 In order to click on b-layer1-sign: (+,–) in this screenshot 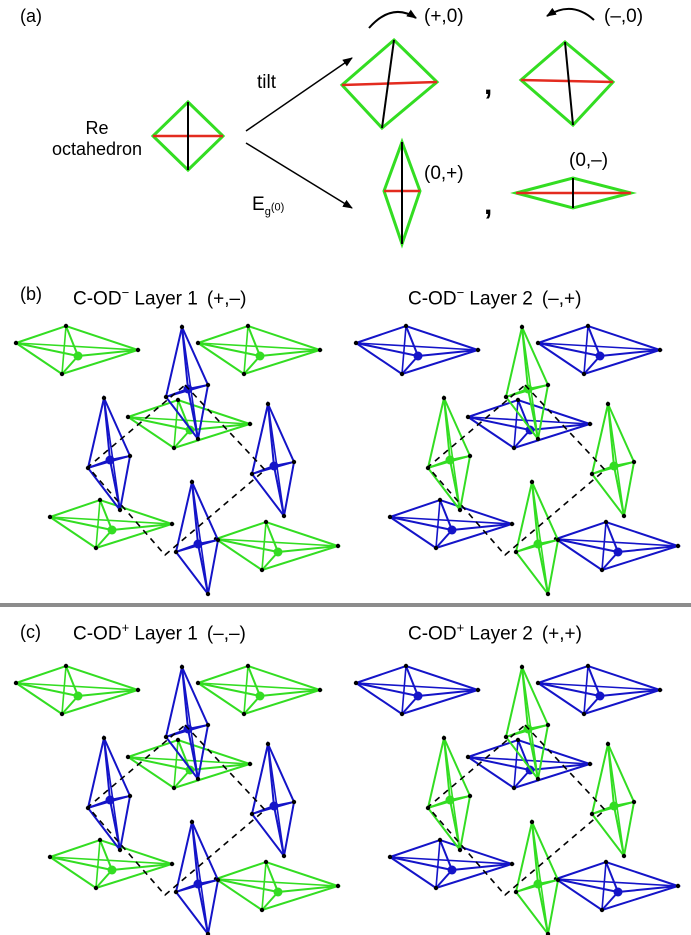, I will do `click(226, 299)`.